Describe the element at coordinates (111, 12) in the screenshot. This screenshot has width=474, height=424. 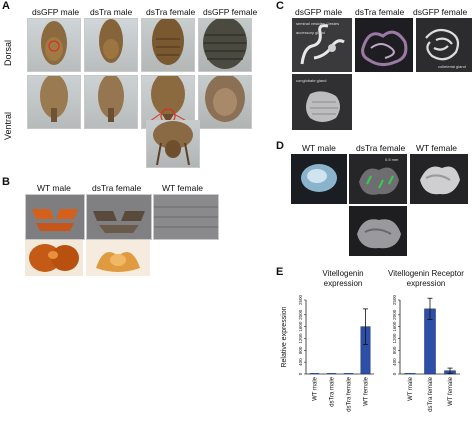
I see `panel-a-col-2: dsTra male` at that location.